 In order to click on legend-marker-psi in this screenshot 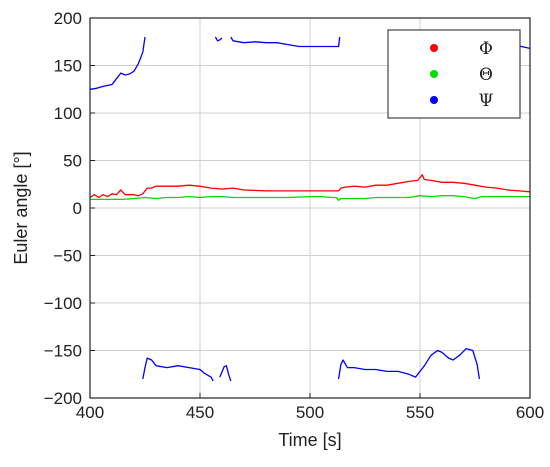, I will do `click(434, 100)`.